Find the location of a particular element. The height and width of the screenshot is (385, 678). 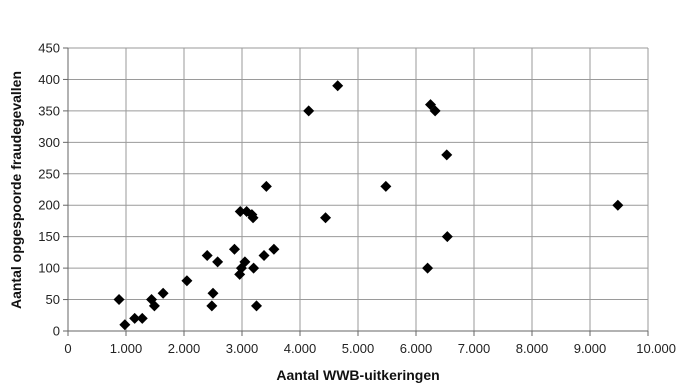

y-tick-label: 400 is located at coordinates (49, 79).